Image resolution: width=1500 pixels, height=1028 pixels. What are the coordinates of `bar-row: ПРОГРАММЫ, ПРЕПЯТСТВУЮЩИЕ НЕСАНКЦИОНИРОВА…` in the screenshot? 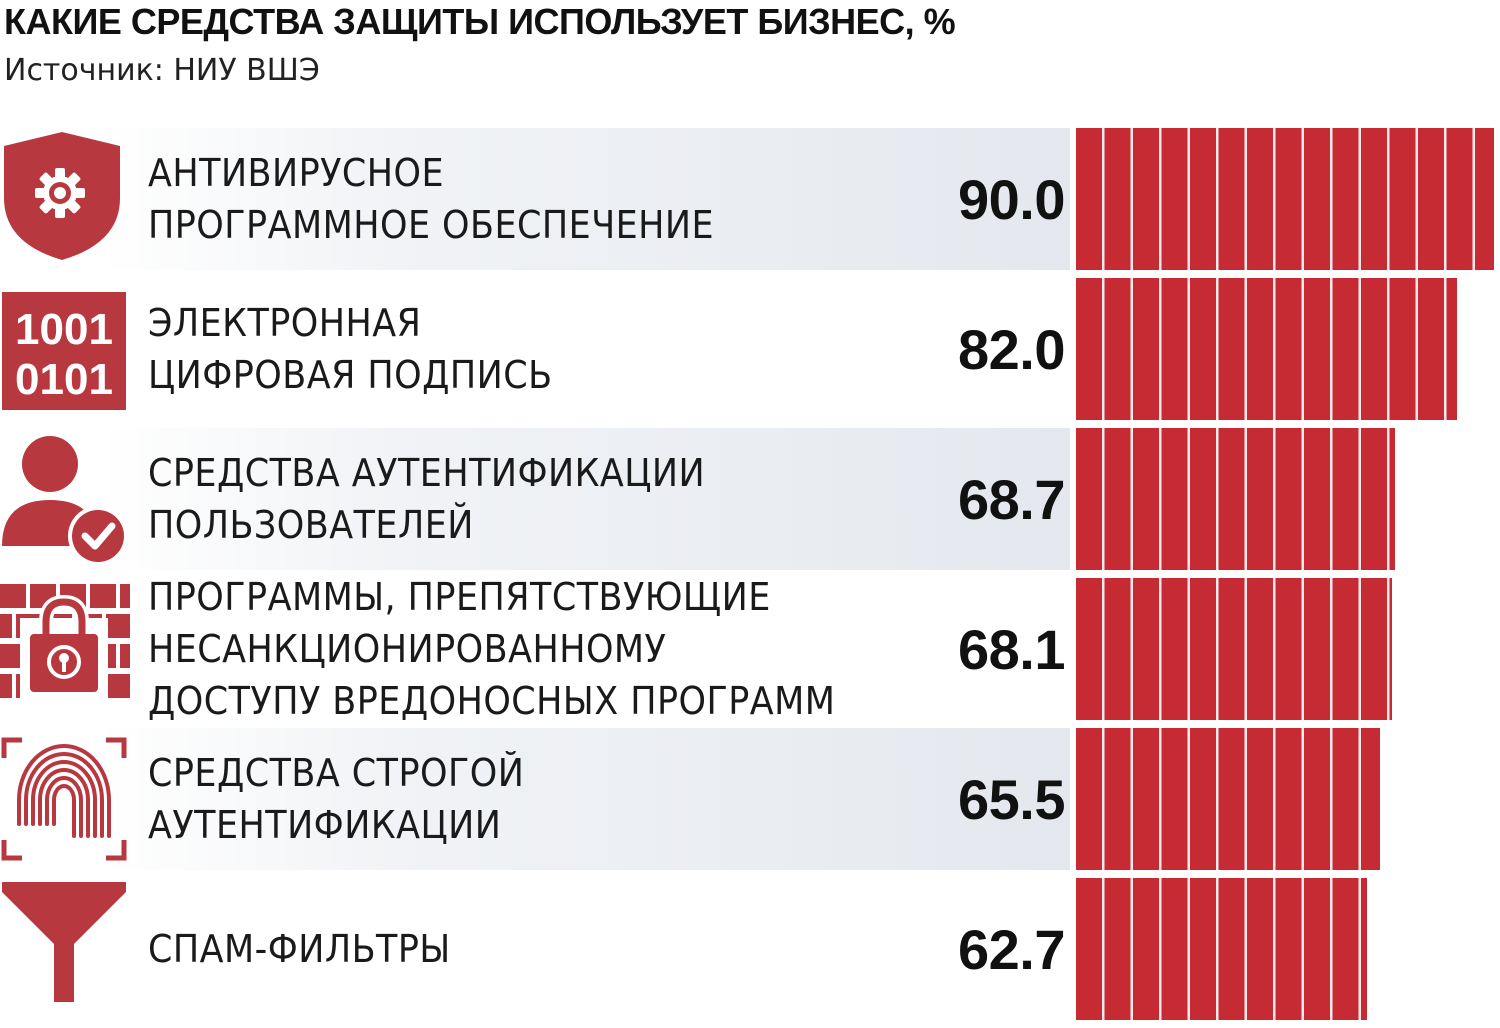 It's located at (750, 649).